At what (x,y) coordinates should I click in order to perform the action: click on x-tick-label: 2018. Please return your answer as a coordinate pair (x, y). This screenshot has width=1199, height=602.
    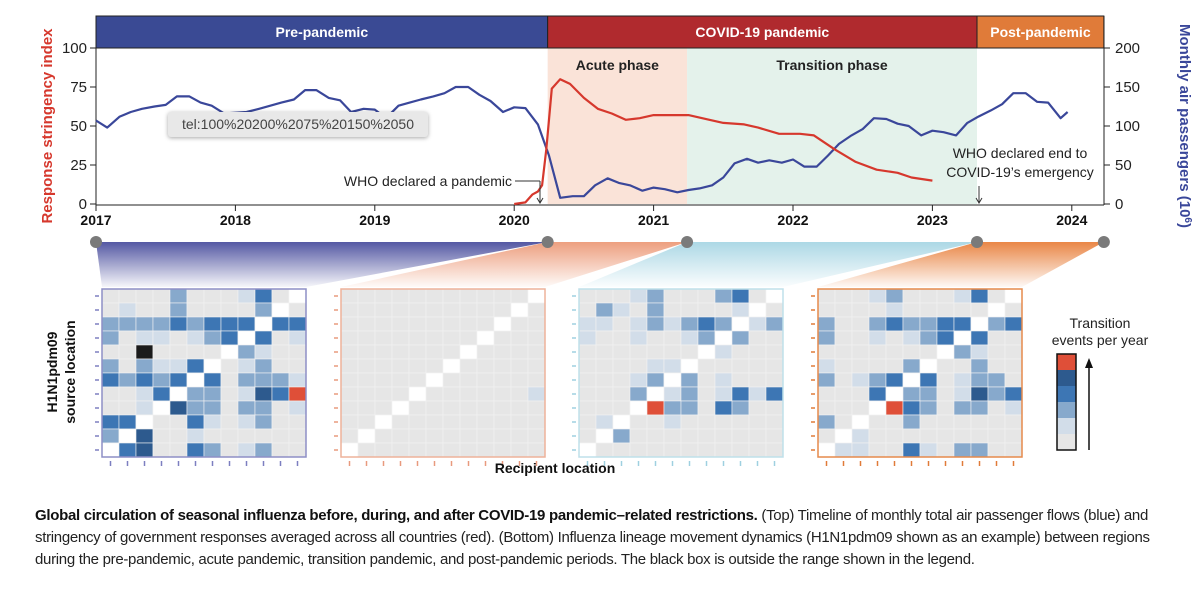
    Looking at the image, I should click on (235, 220).